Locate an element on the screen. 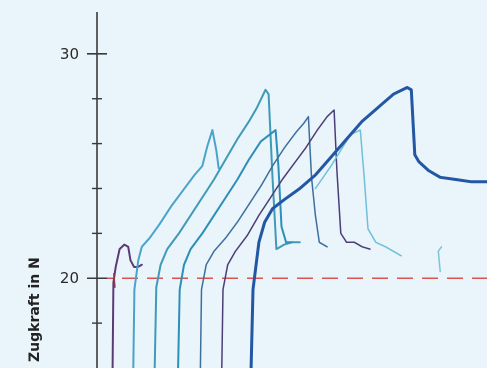 The height and width of the screenshot is (368, 487). y-tick-label: 20 is located at coordinates (69, 278).